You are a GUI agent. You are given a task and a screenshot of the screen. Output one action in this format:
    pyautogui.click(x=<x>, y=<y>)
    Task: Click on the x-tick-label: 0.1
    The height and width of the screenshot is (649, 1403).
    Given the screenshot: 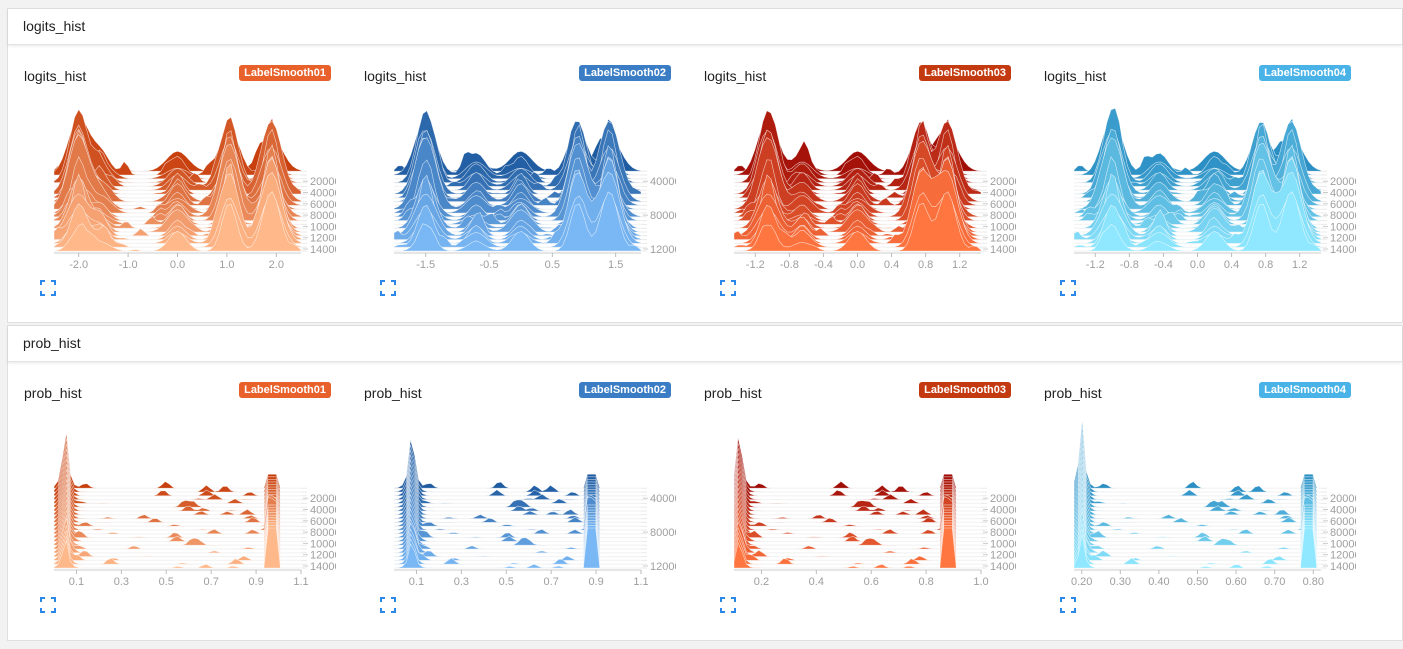 What is the action you would take?
    pyautogui.click(x=416, y=582)
    